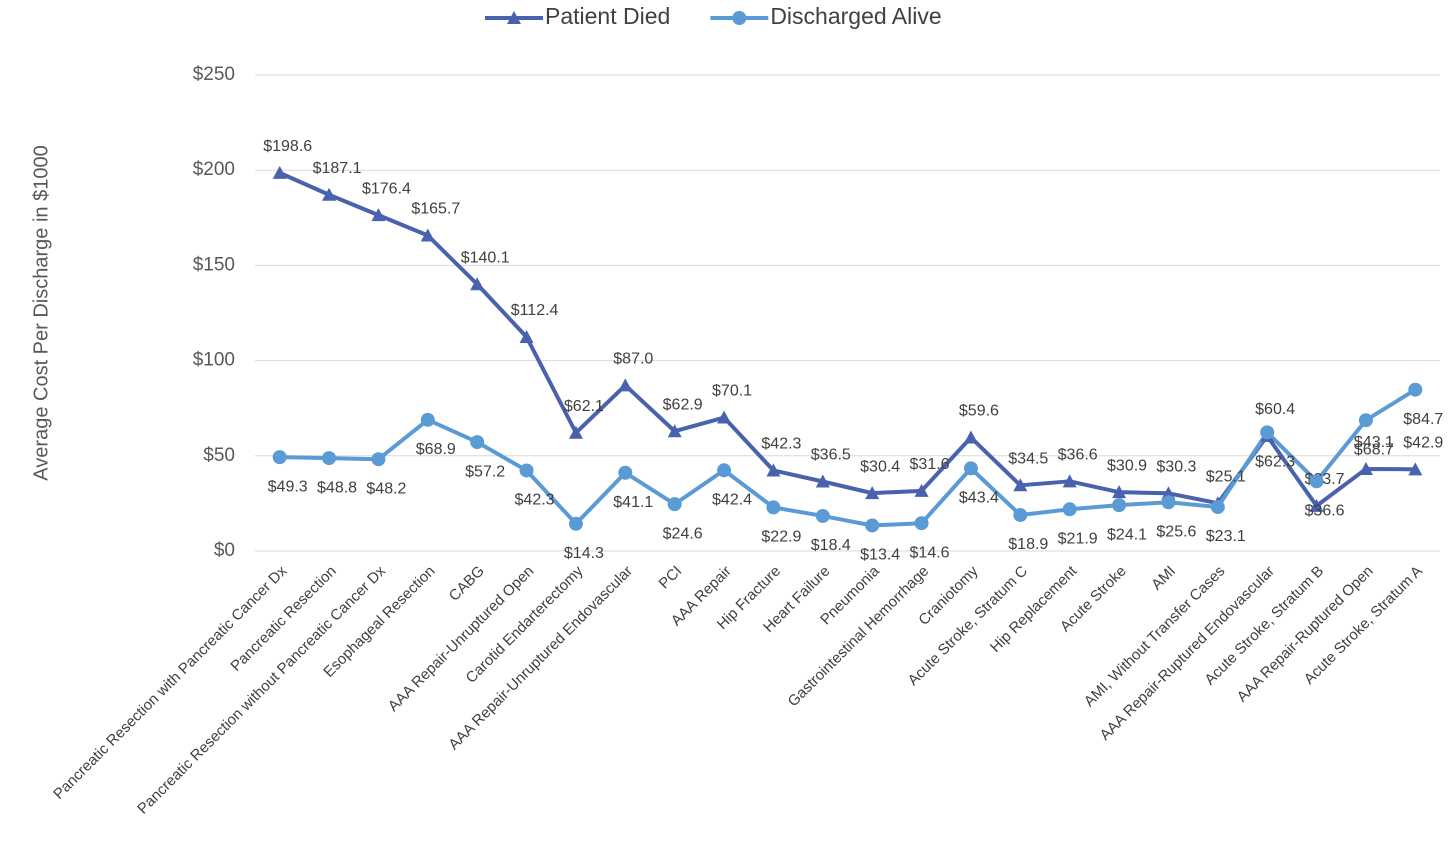 This screenshot has width=1455, height=862. What do you see at coordinates (880, 555) in the screenshot?
I see `value-label: $13.4` at bounding box center [880, 555].